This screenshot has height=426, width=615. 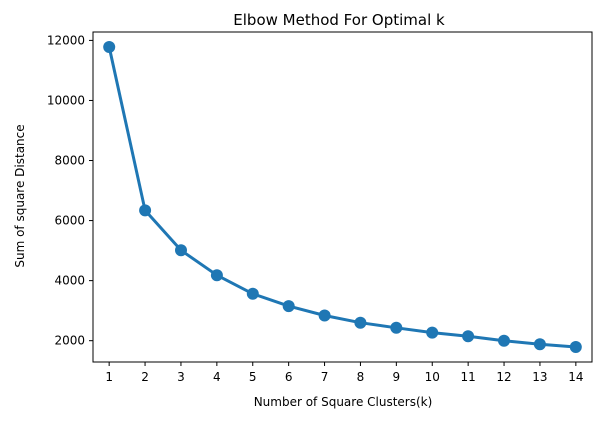 What do you see at coordinates (69, 221) in the screenshot?
I see `y-tick-label: 6000` at bounding box center [69, 221].